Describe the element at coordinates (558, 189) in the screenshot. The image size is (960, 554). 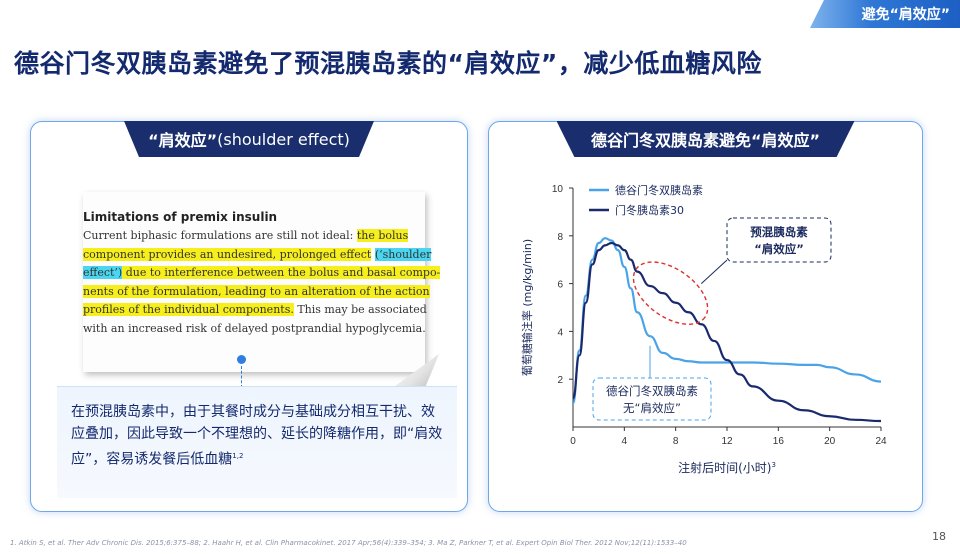
I see `y-tick-label: 10` at that location.